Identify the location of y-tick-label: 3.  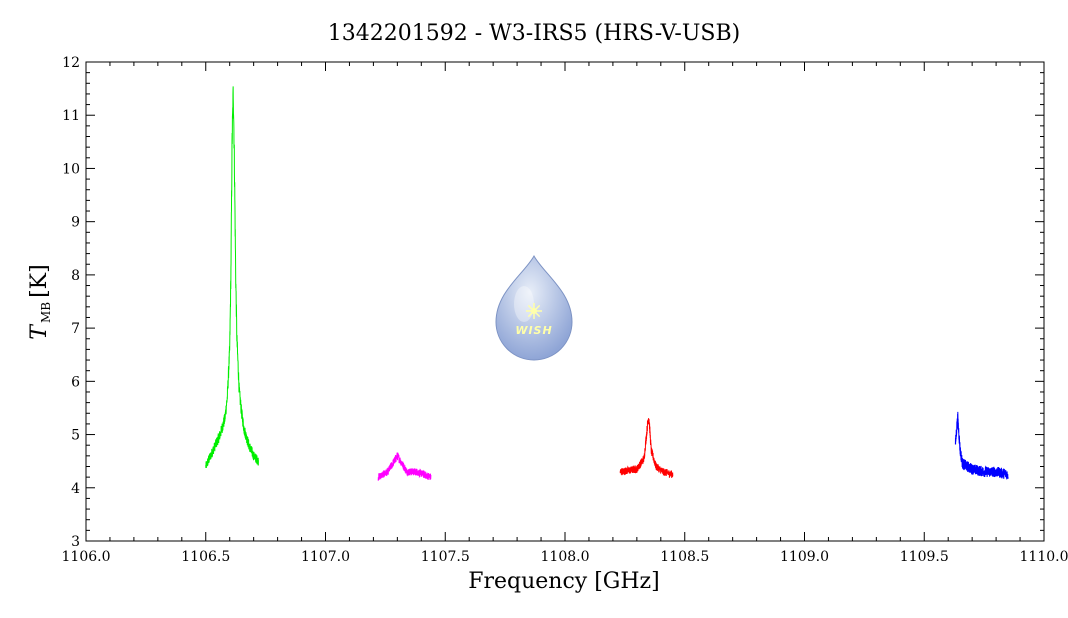
(75, 542).